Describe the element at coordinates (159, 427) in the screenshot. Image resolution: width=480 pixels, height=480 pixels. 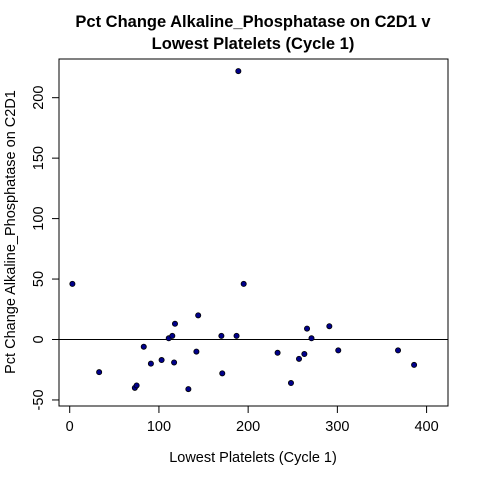
I see `x-tick-label: 100` at that location.